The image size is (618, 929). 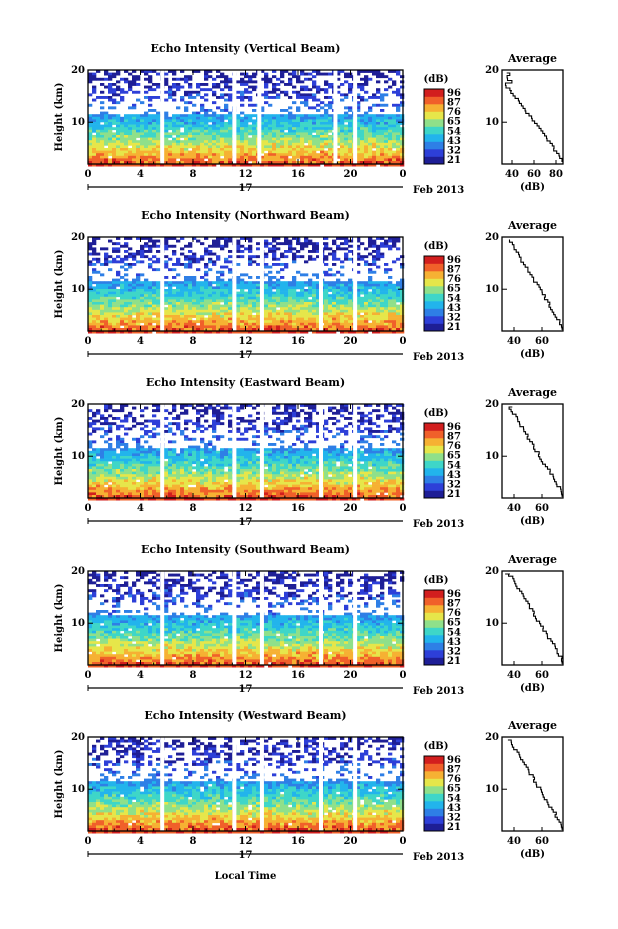 What do you see at coordinates (532, 284) in the screenshot?
I see `average-frame` at bounding box center [532, 284].